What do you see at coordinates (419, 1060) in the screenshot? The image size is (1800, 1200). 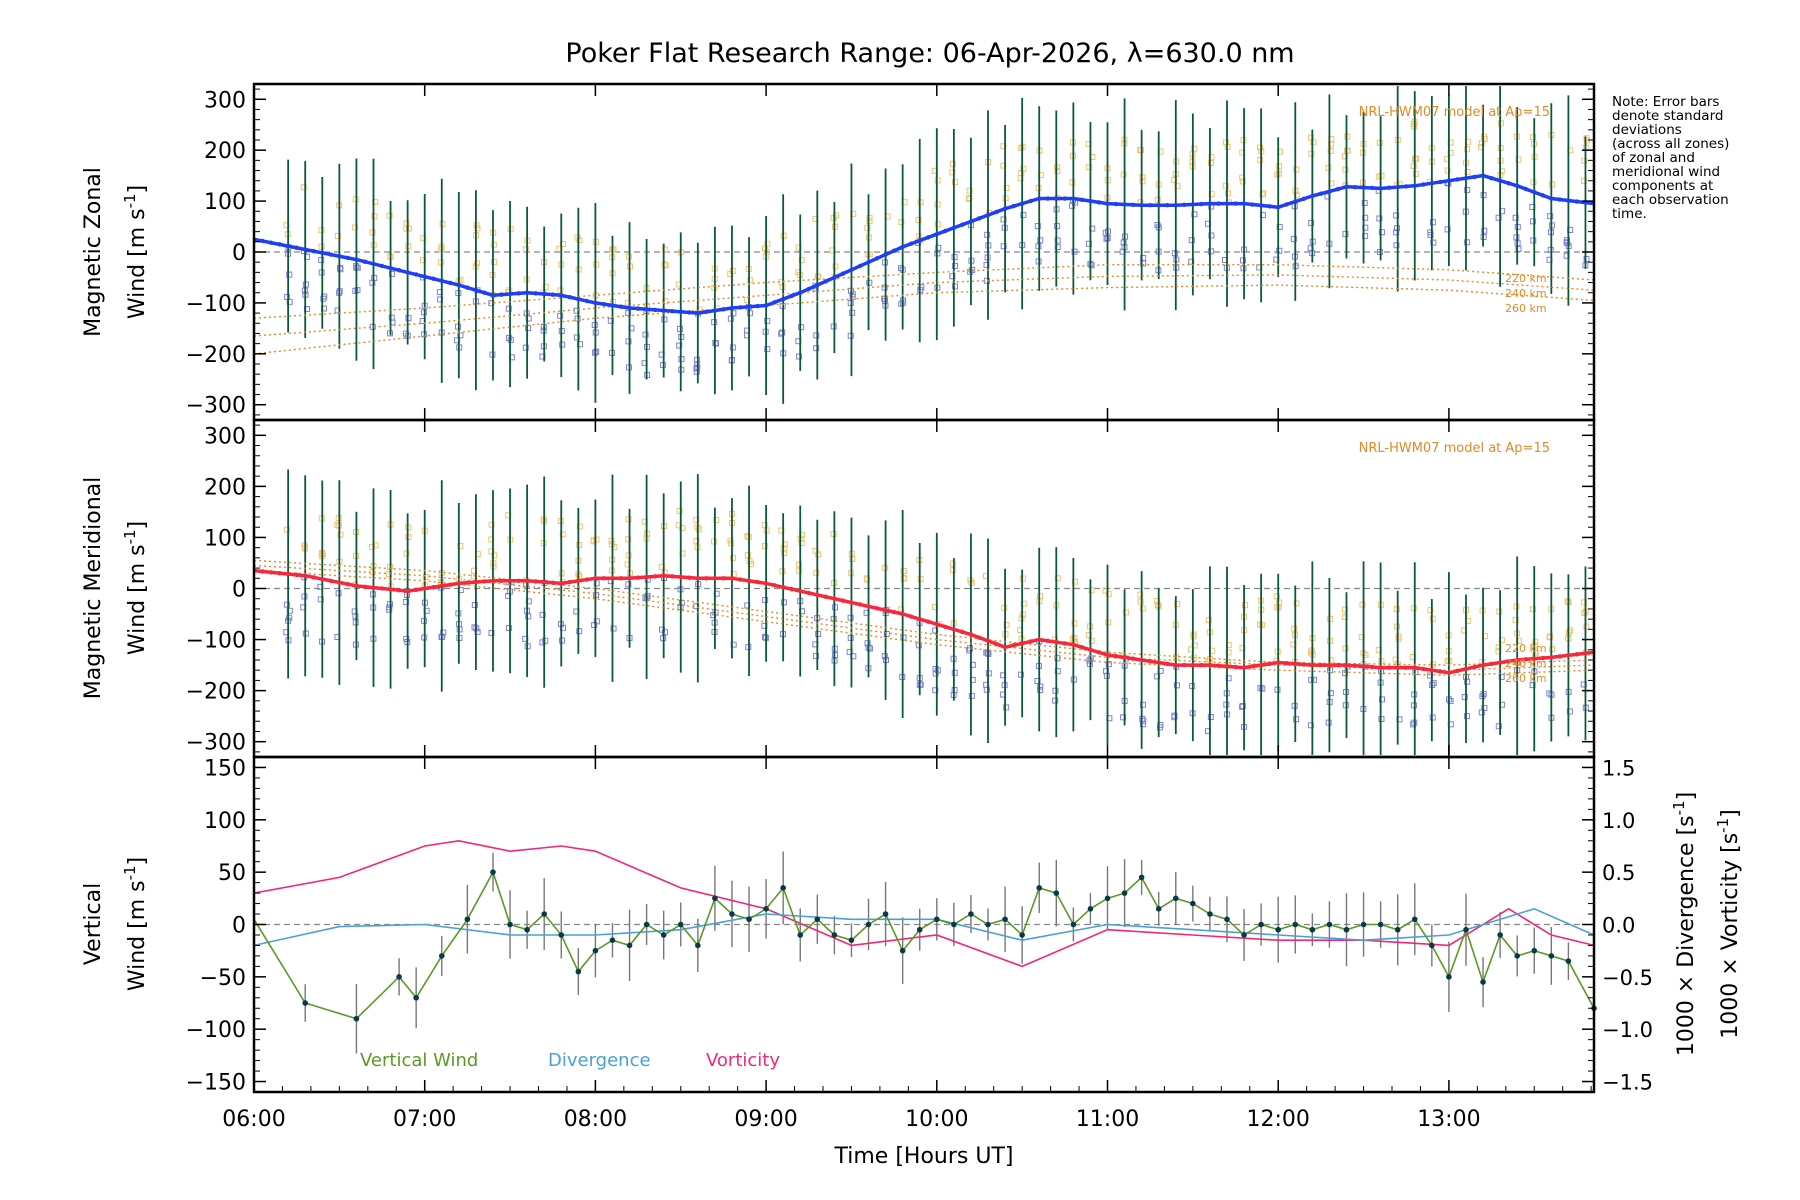 I see `legend-vertical-wind: Vertical Wind` at bounding box center [419, 1060].